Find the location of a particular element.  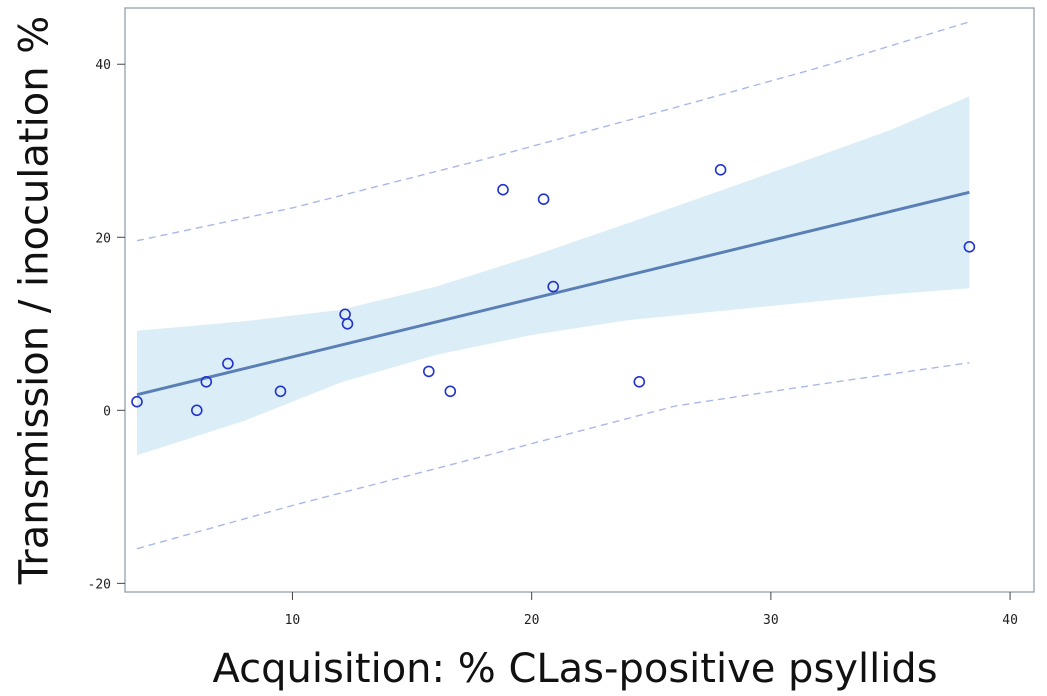

y-tick-label: 40 is located at coordinates (103, 65).